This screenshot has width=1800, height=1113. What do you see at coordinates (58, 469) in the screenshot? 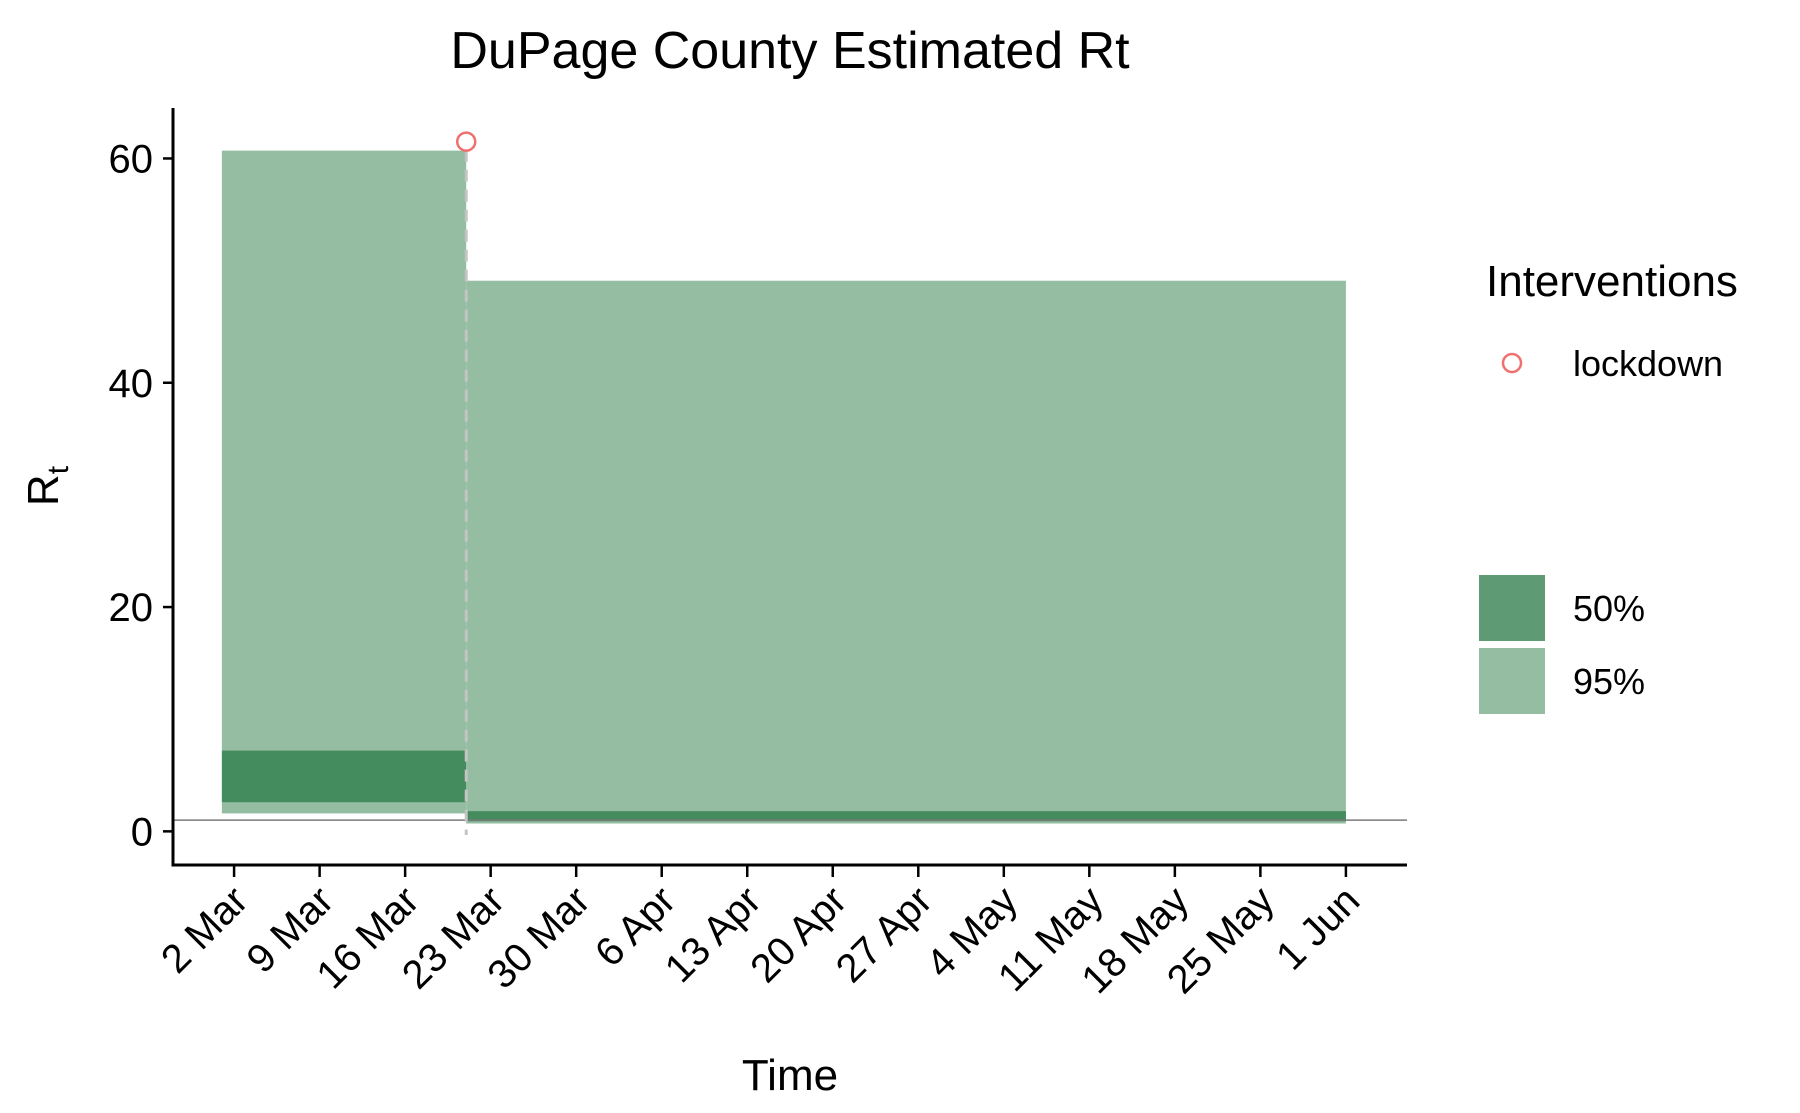
I see `y-axis-title-subscript: t` at bounding box center [58, 469].